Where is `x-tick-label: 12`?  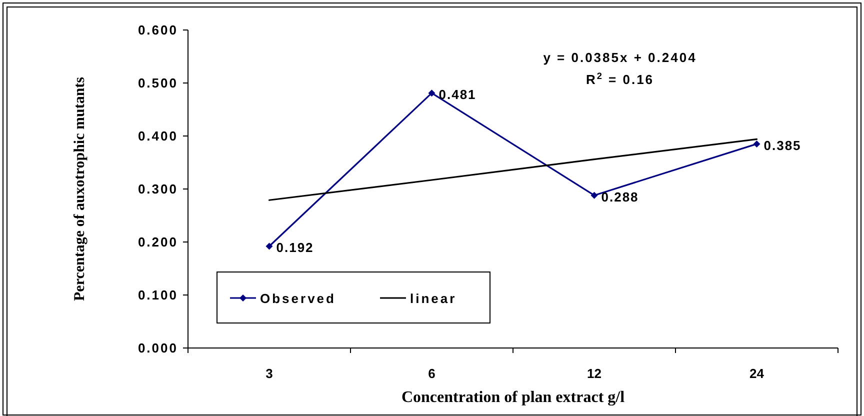 x-tick-label: 12 is located at coordinates (594, 373).